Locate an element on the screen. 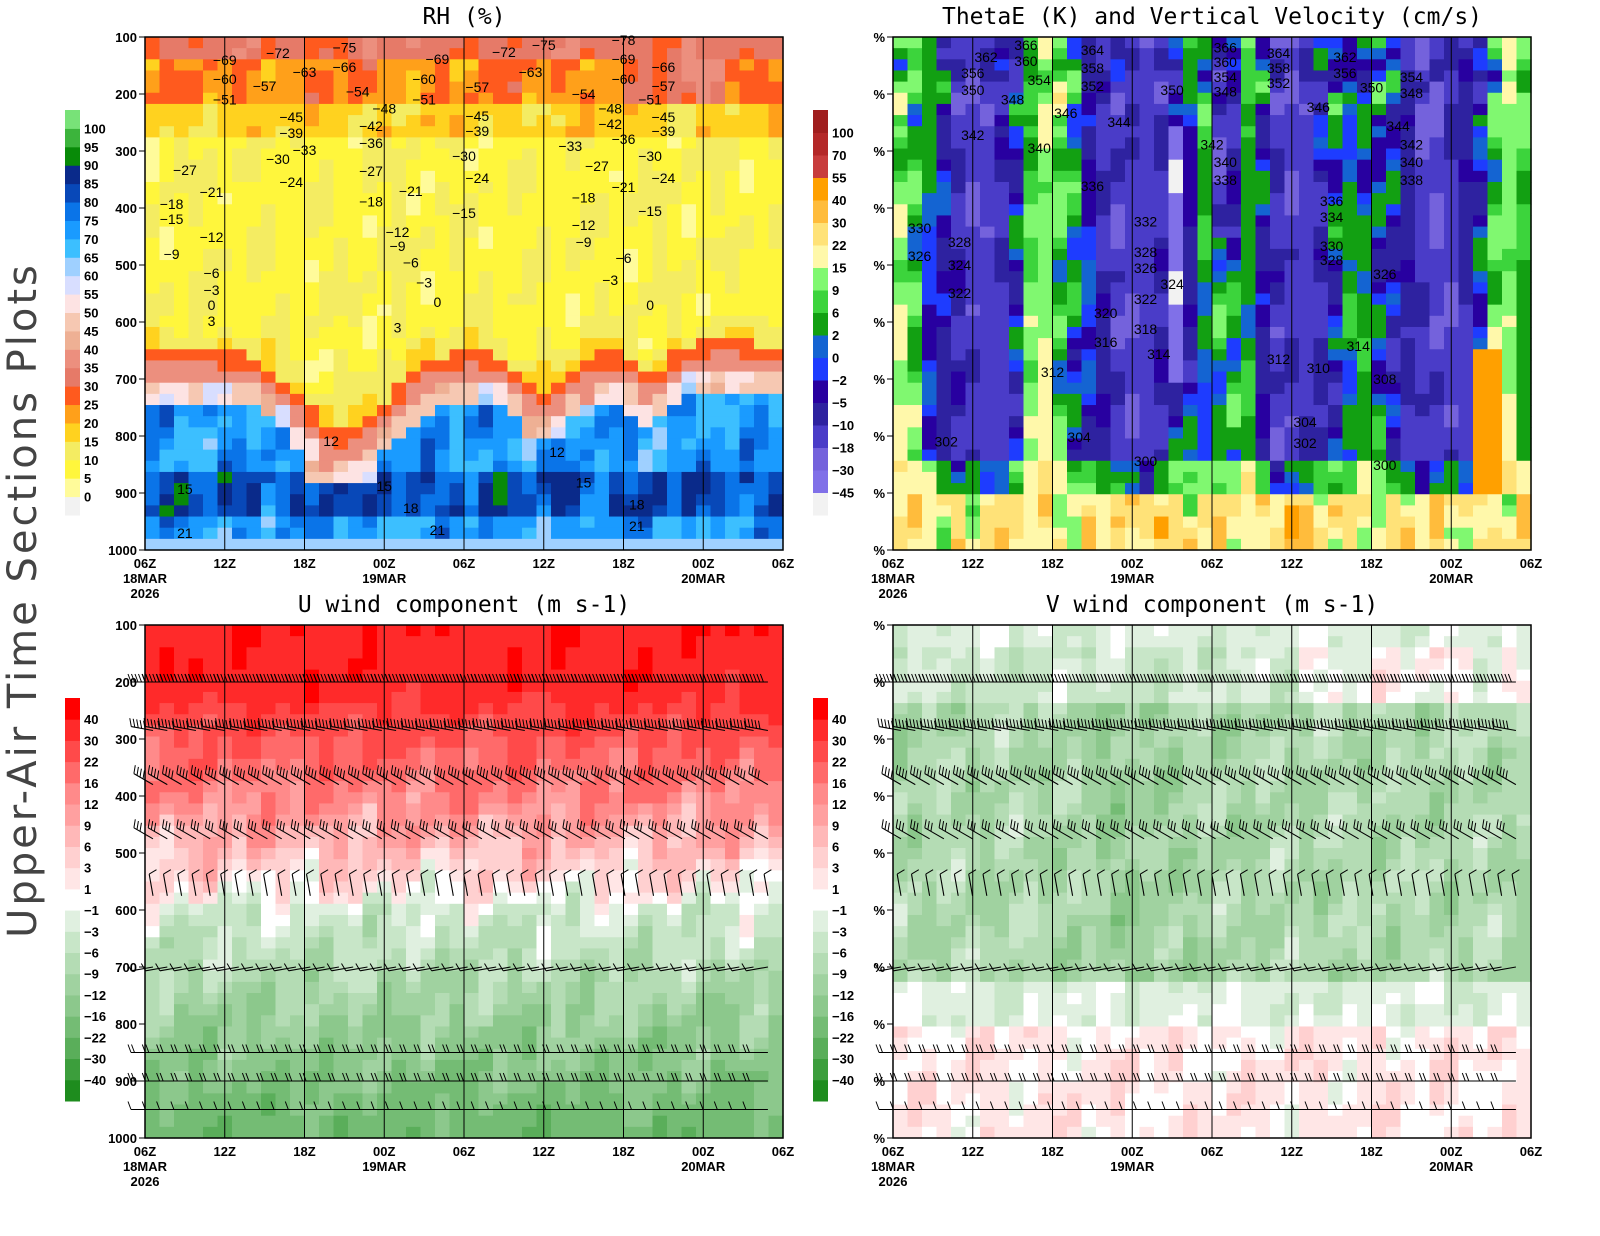 This screenshot has height=1236, width=1600. colorbar-label: −10 is located at coordinates (843, 425).